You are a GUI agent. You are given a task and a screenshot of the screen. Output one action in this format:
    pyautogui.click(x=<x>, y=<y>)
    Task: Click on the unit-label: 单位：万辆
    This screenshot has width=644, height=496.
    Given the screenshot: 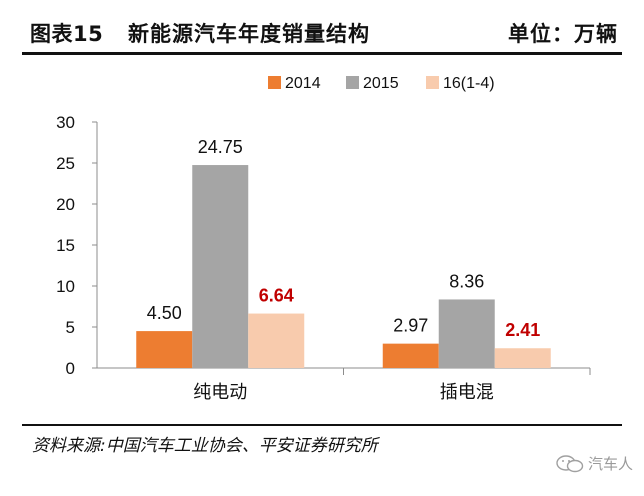 What is the action you would take?
    pyautogui.click(x=563, y=34)
    